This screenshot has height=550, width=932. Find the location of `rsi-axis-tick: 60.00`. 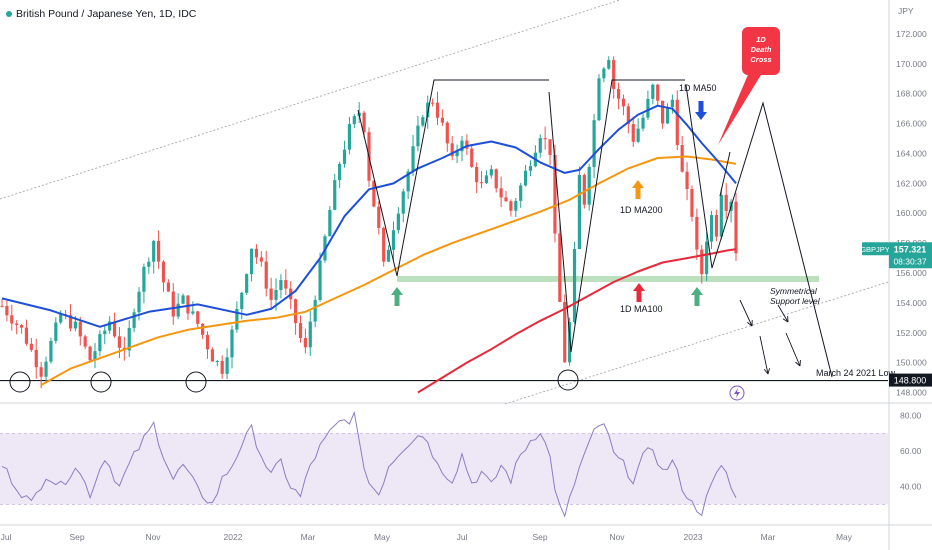

rsi-axis-tick: 60.00 is located at coordinates (911, 451).